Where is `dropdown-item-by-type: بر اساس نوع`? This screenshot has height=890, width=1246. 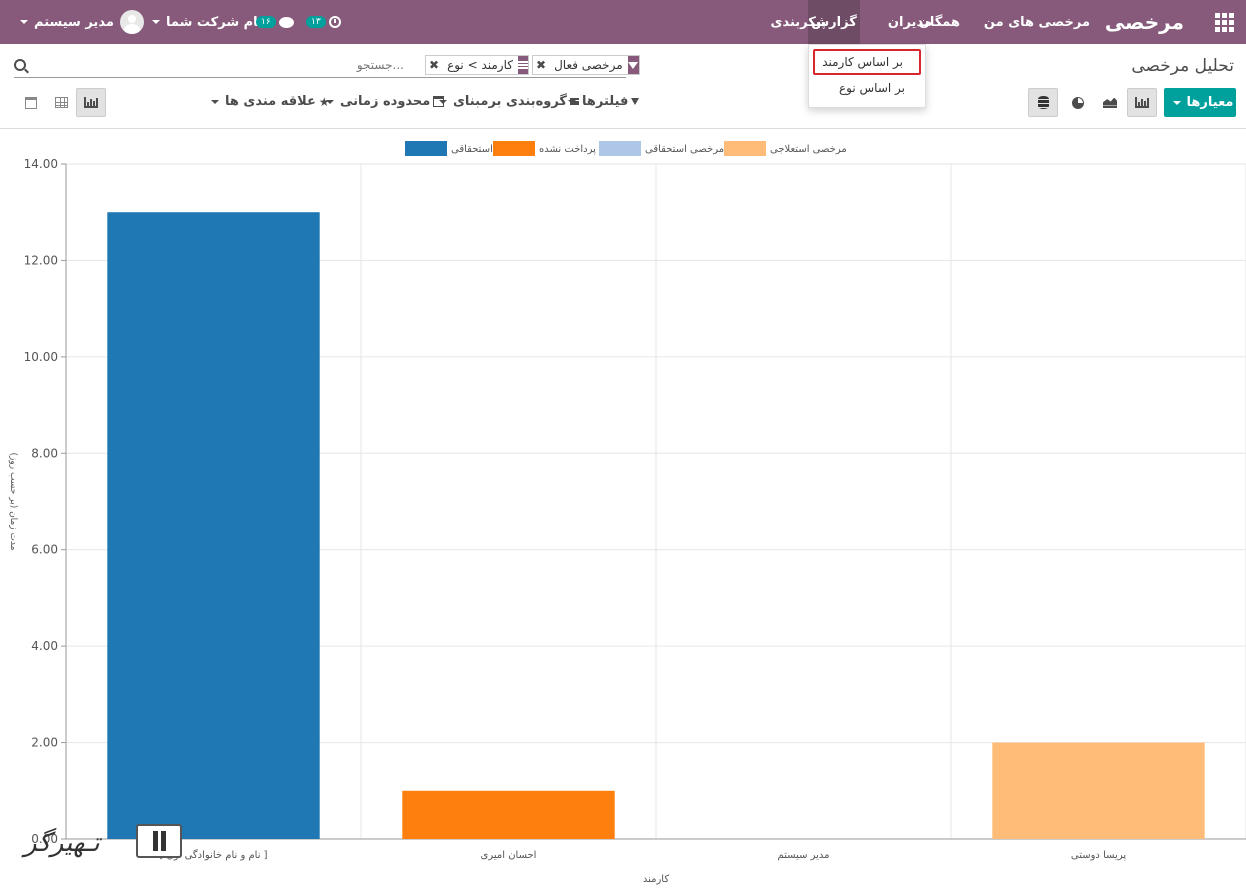 dropdown-item-by-type: بر اساس نوع is located at coordinates (872, 88).